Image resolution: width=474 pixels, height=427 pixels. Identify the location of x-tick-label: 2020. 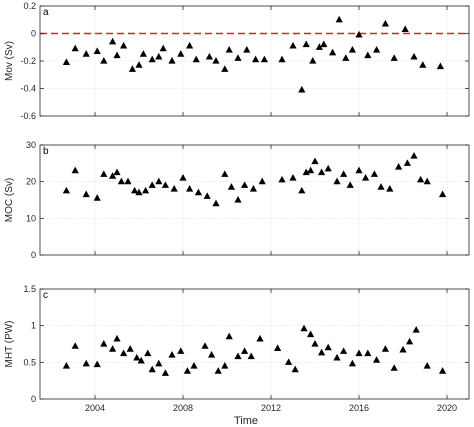
(447, 408).